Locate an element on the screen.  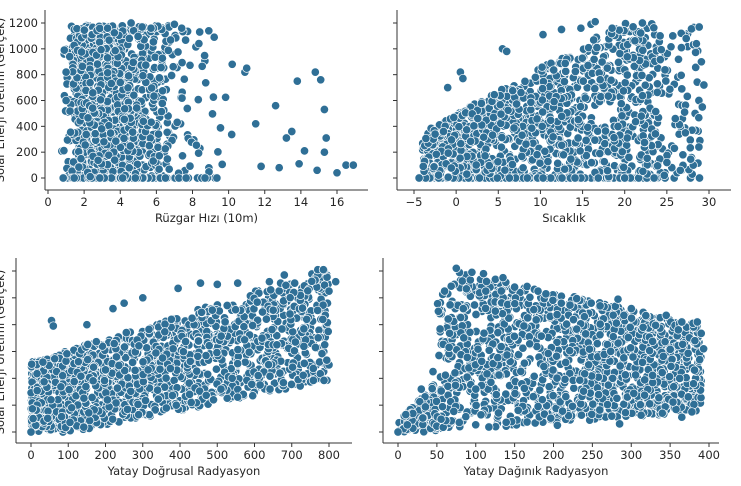
x-tick-label: 10 is located at coordinates (540, 202).